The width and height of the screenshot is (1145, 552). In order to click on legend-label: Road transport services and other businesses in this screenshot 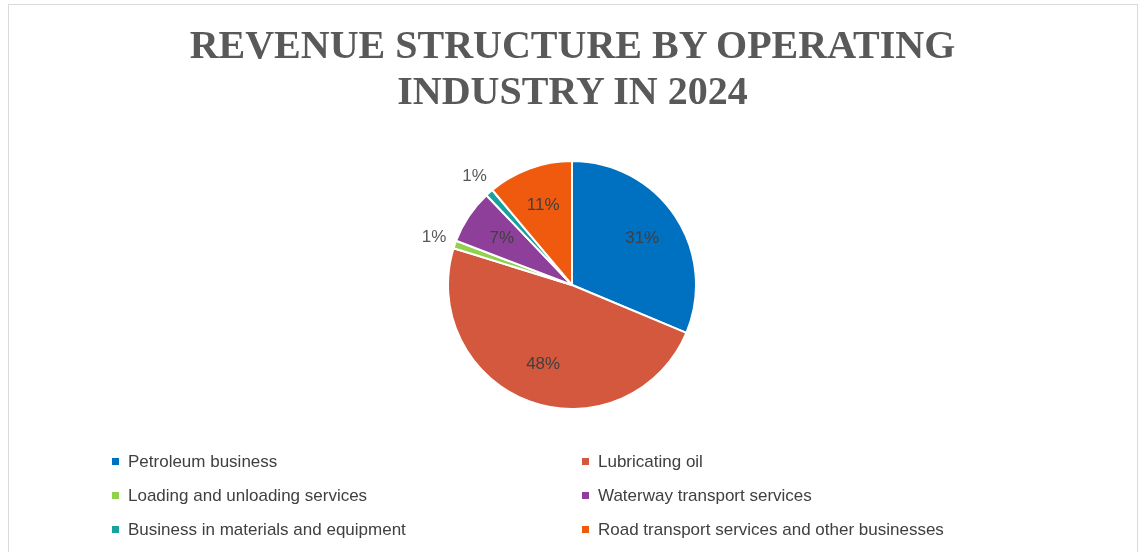, I will do `click(771, 529)`.